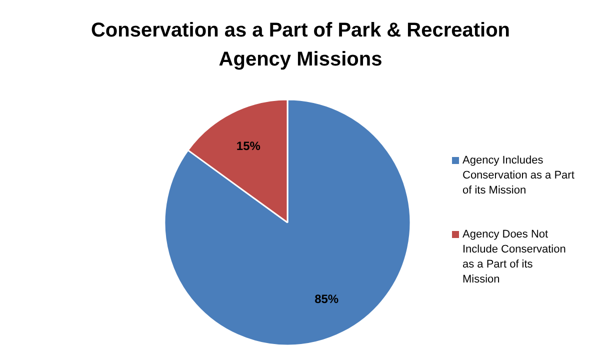 The width and height of the screenshot is (600, 350). What do you see at coordinates (518, 175) in the screenshot?
I see `legend-label: Agency Includes Conservation as a Part of its Mission` at bounding box center [518, 175].